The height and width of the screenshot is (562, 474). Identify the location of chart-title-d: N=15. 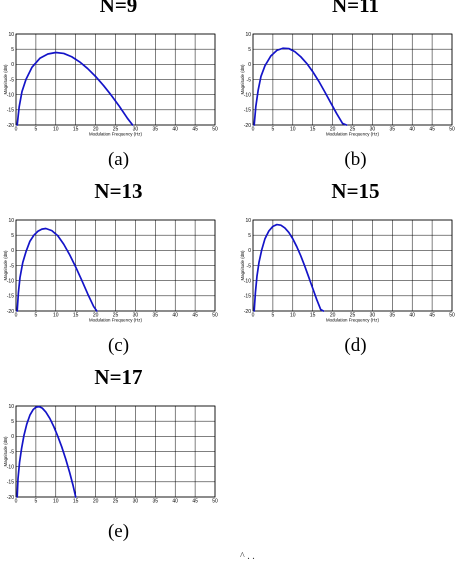
(355, 191).